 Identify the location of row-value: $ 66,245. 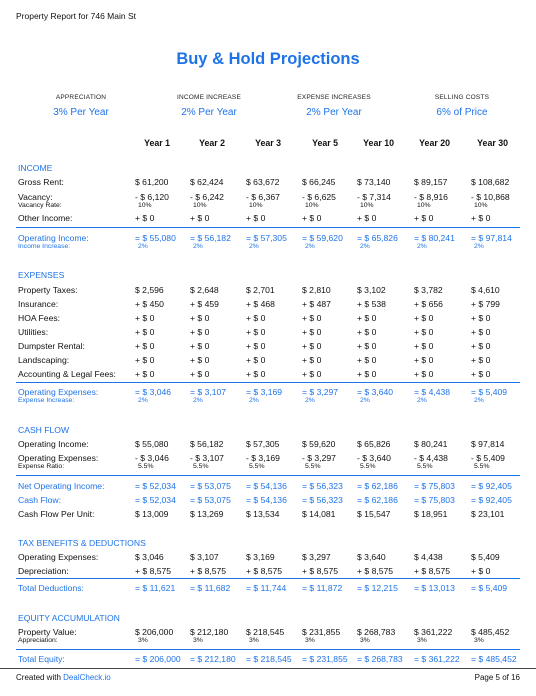
(319, 182).